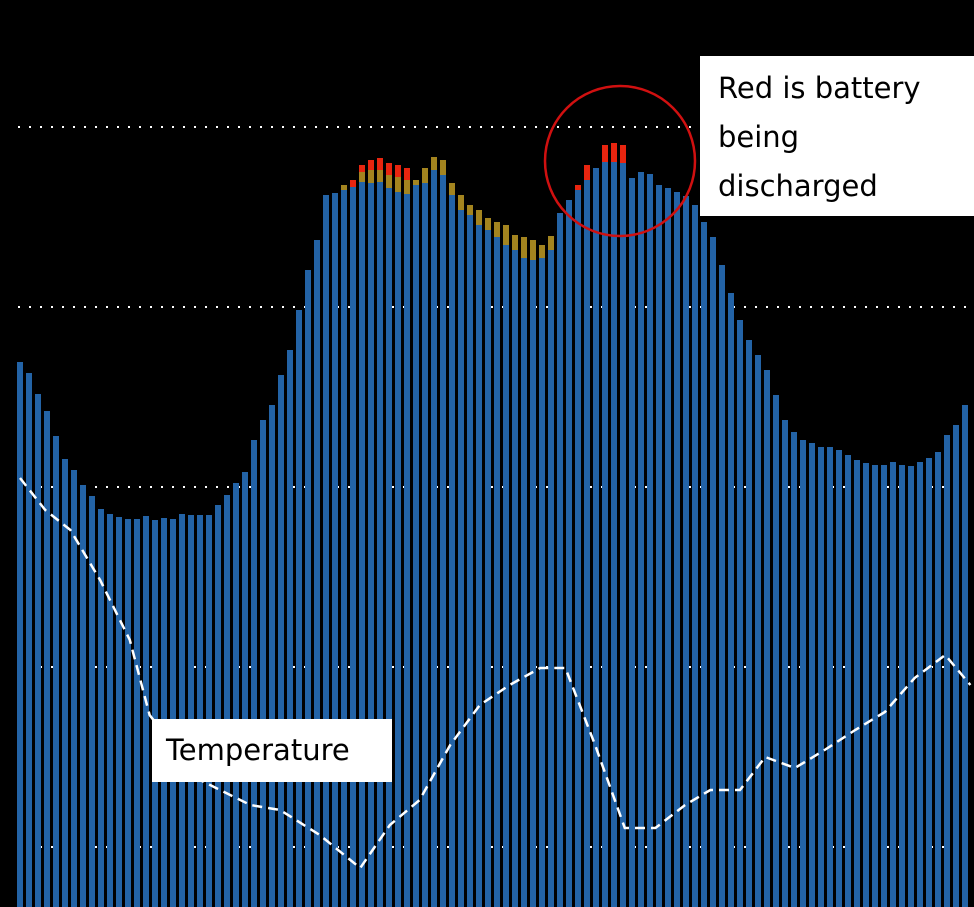 This screenshot has height=907, width=974. I want to click on highlight-circle, so click(620, 161).